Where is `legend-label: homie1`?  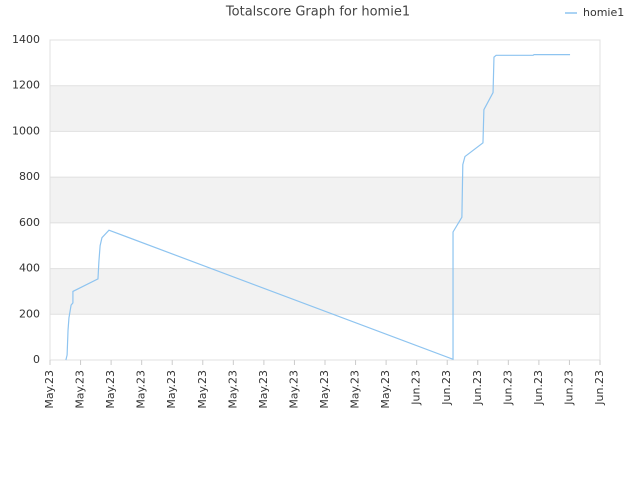 legend-label: homie1 is located at coordinates (603, 12).